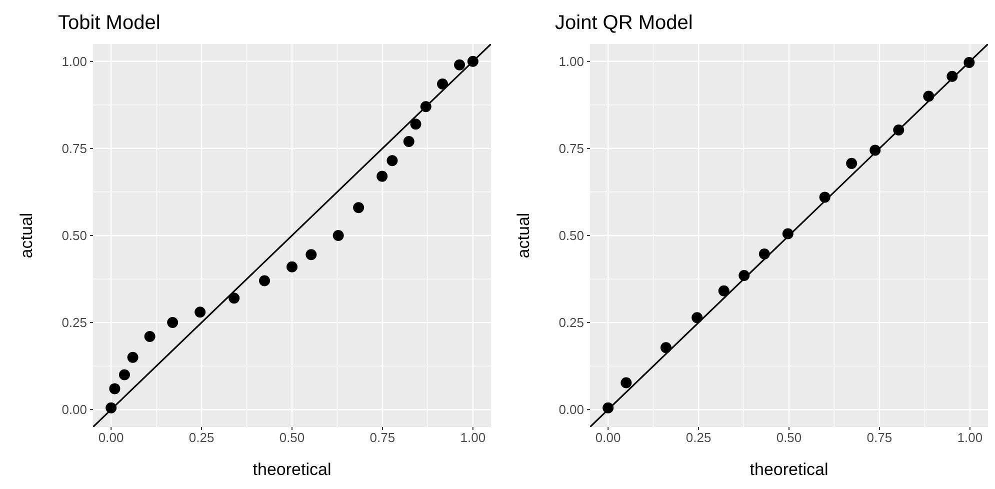 This screenshot has height=489, width=995. Describe the element at coordinates (109, 23) in the screenshot. I see `chart-title: Tobit Model` at that location.